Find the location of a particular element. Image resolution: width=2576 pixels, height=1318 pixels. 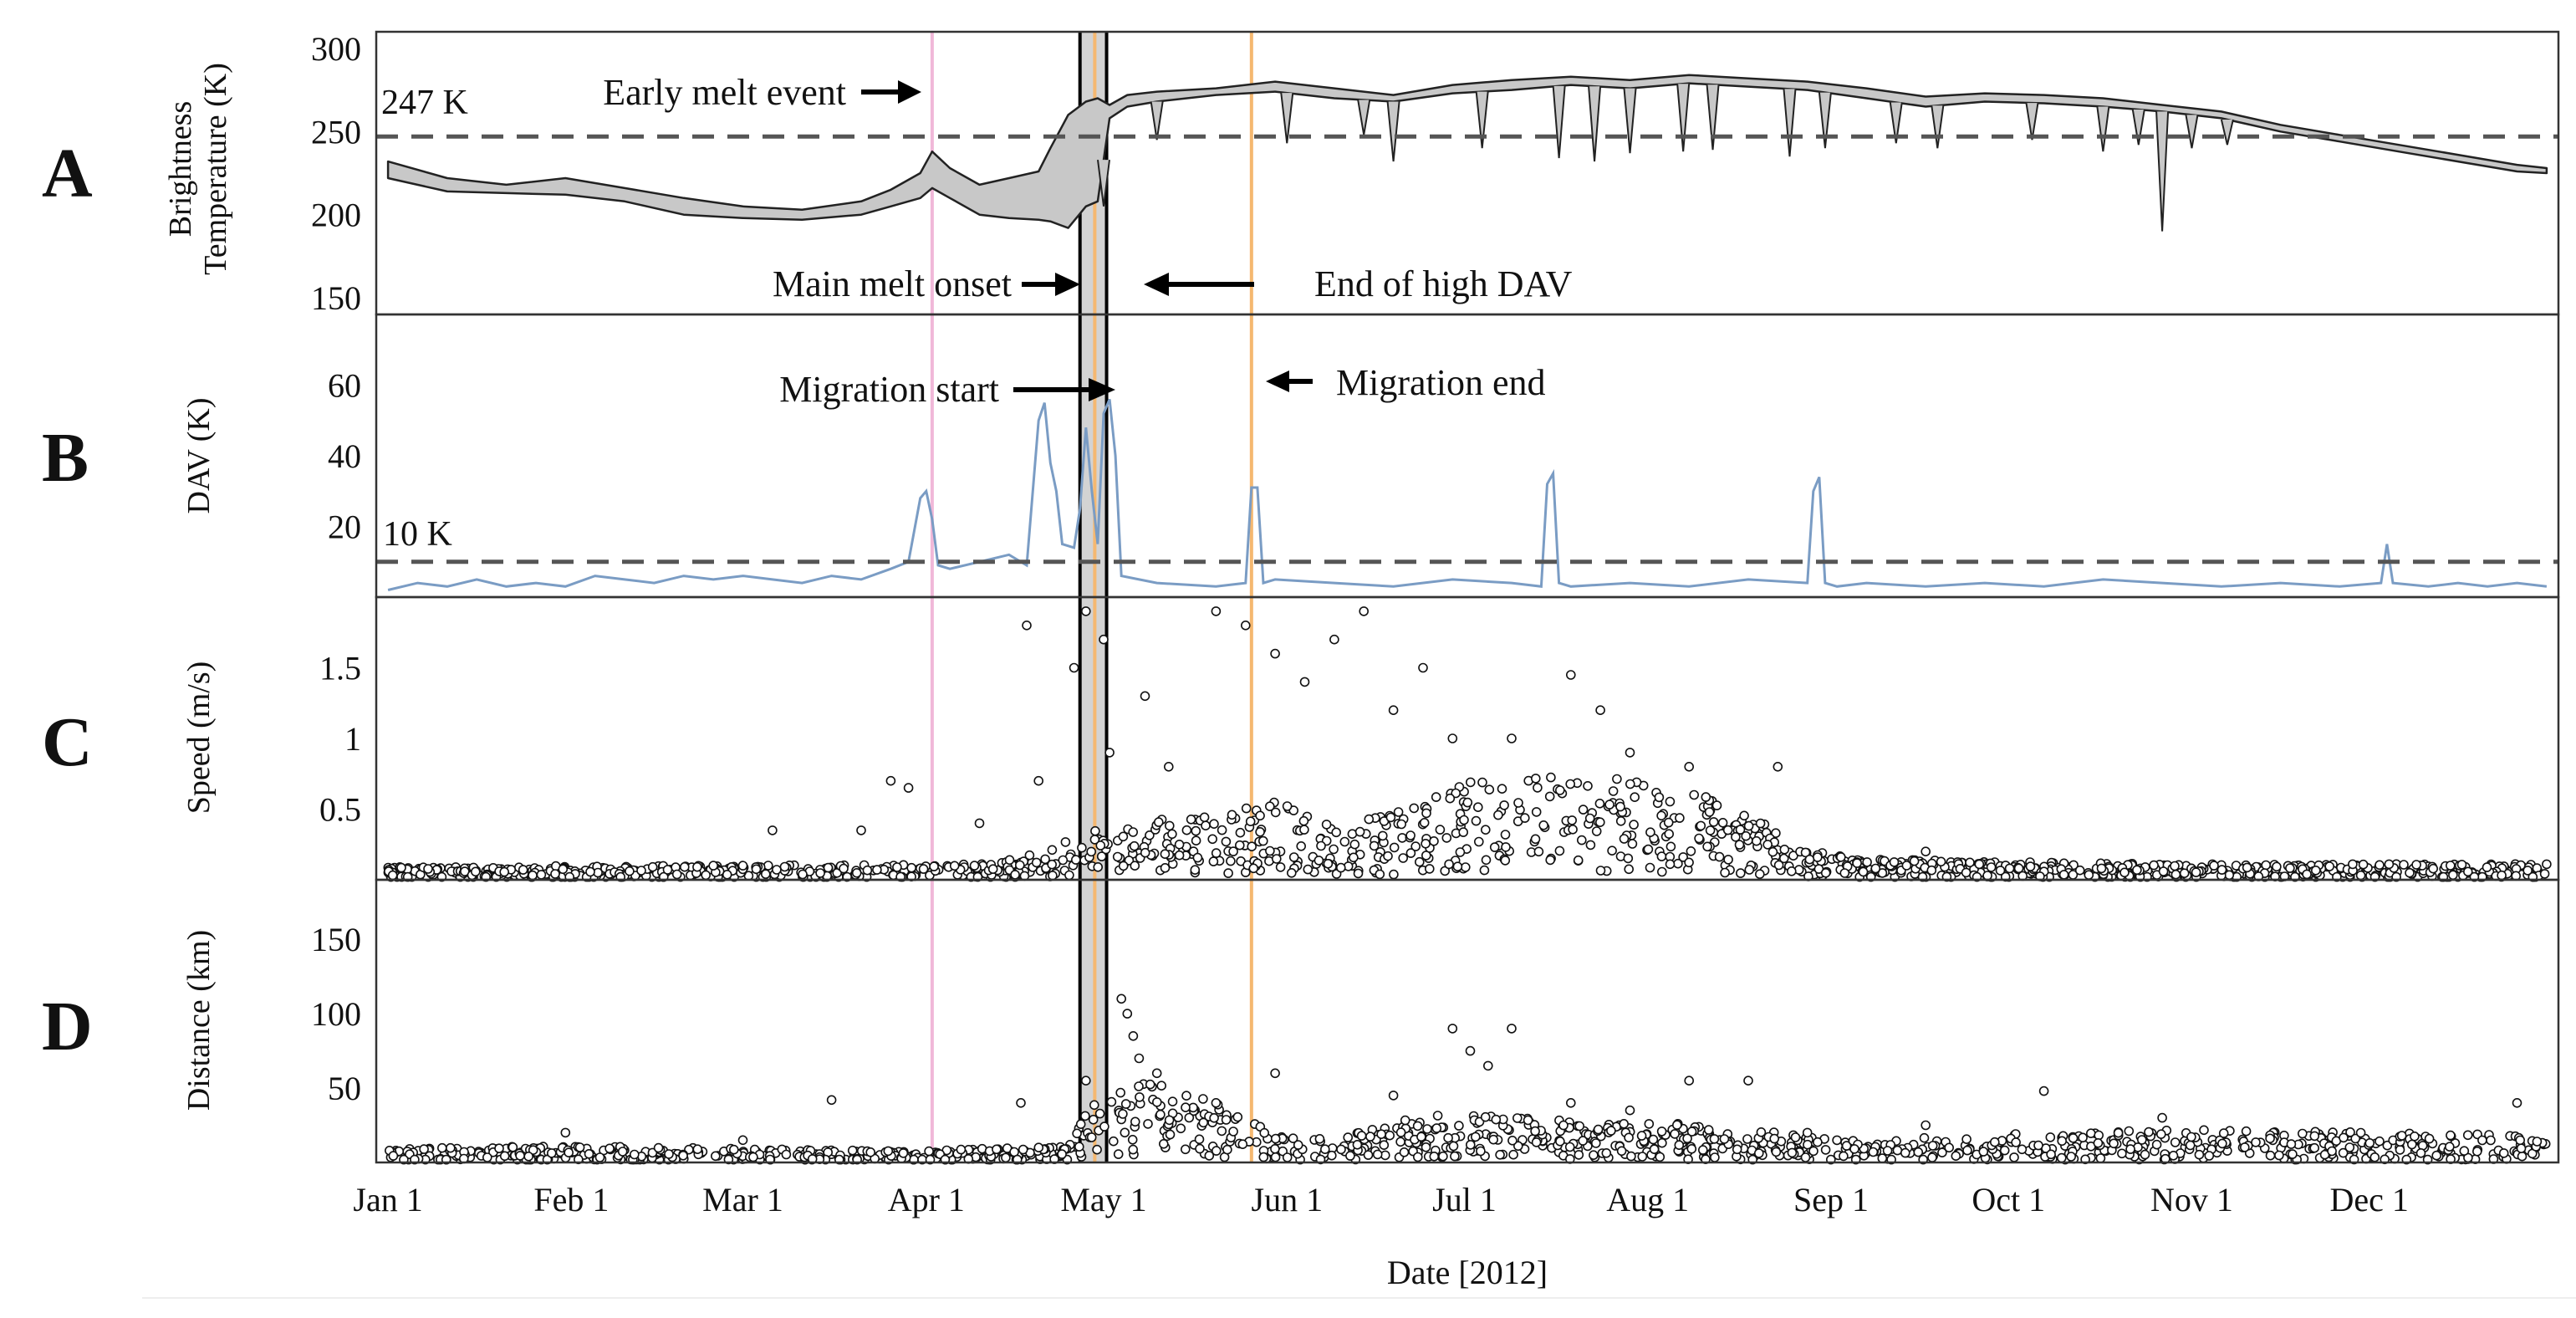

panel-d-plot is located at coordinates (1467, 1079).